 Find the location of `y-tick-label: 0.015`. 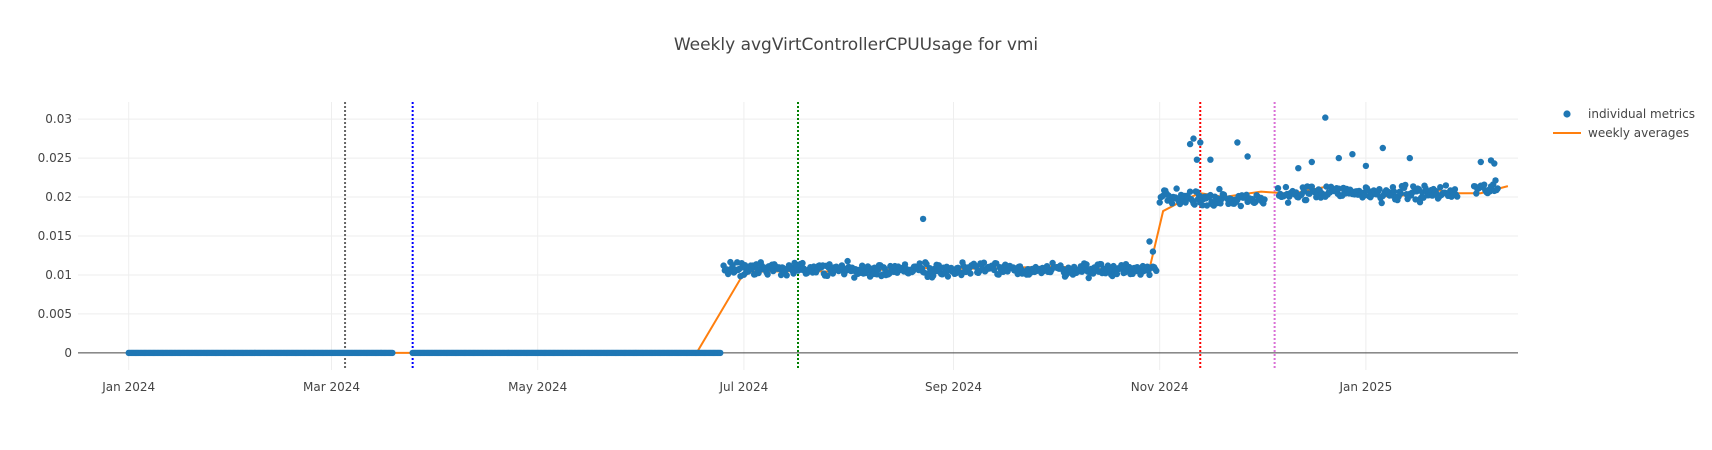

y-tick-label: 0.015 is located at coordinates (55, 236).